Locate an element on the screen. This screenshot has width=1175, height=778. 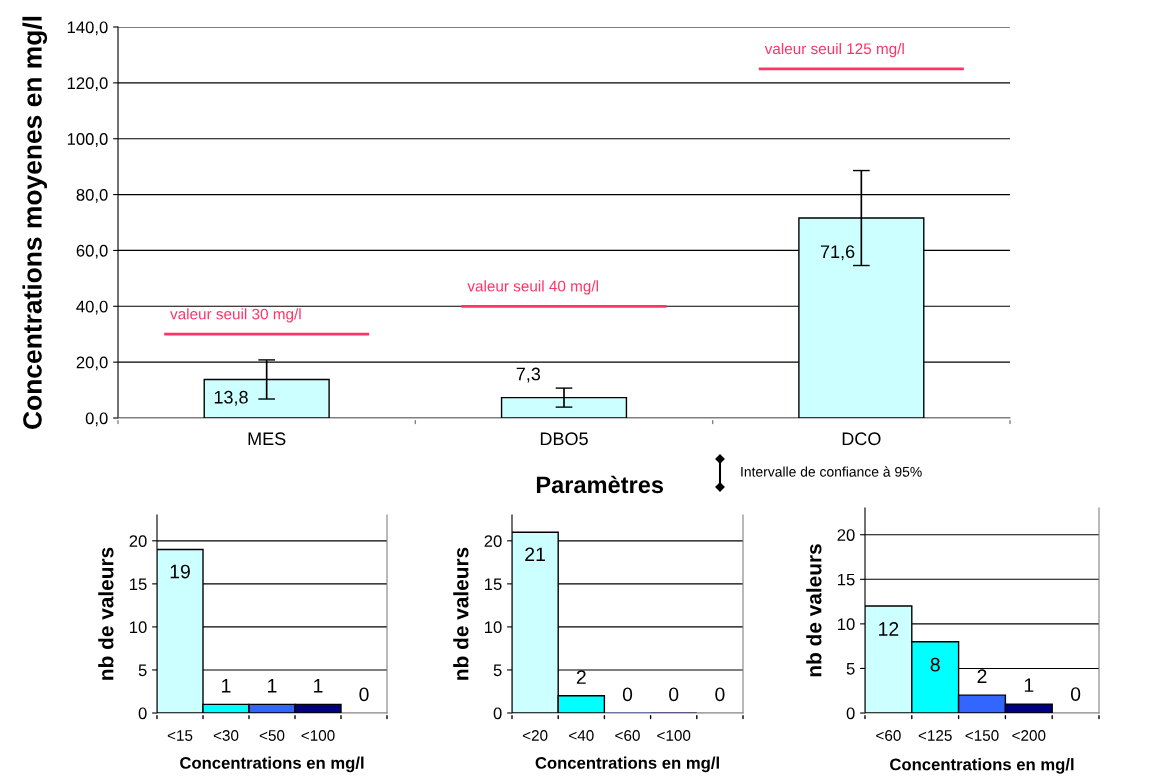
data-label: 8 is located at coordinates (935, 664).